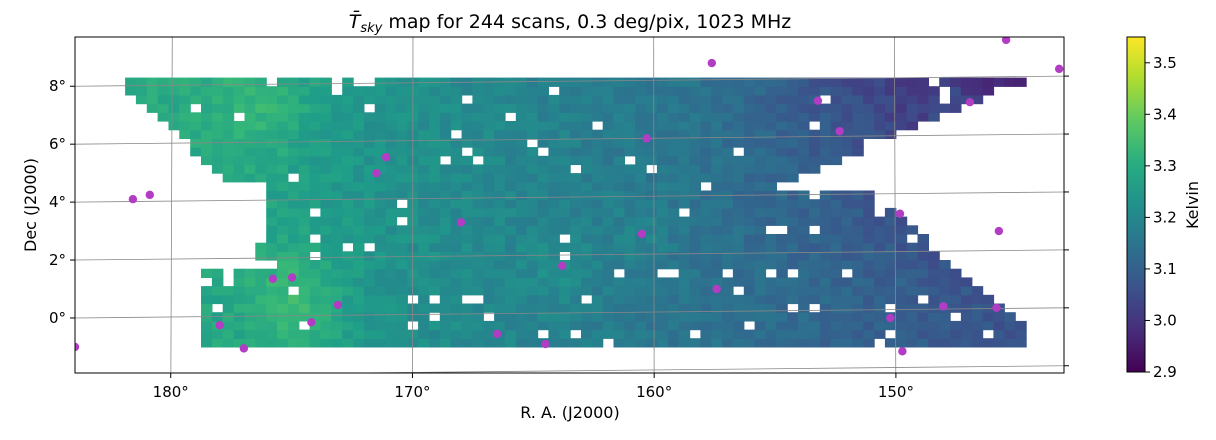 The height and width of the screenshot is (440, 1216). What do you see at coordinates (902, 351) in the screenshot?
I see `source-marker` at bounding box center [902, 351].